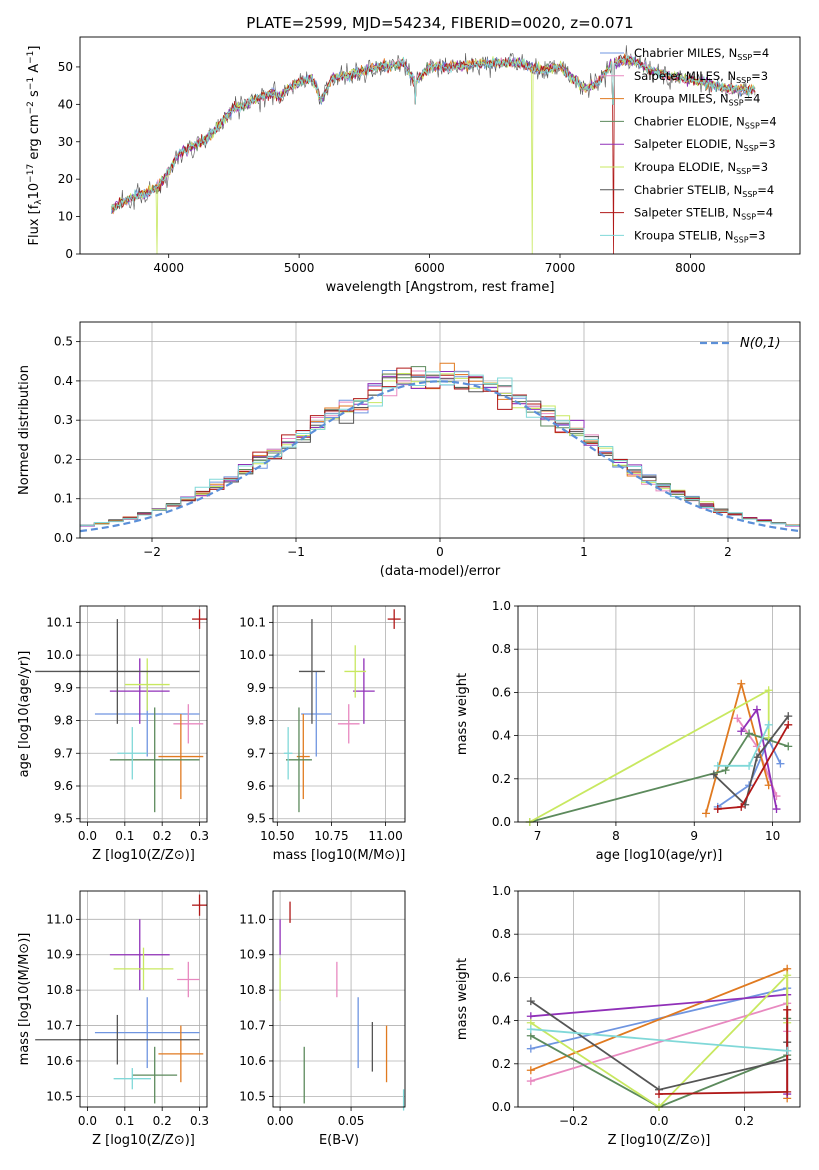  I want to click on y-tick-label: 9.9, so click(256, 688).